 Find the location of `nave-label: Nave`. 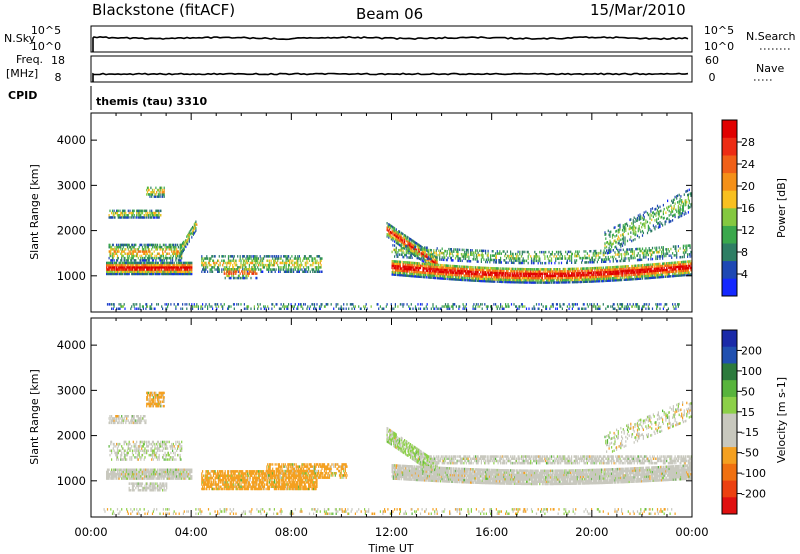

nave-label: Nave is located at coordinates (770, 68).